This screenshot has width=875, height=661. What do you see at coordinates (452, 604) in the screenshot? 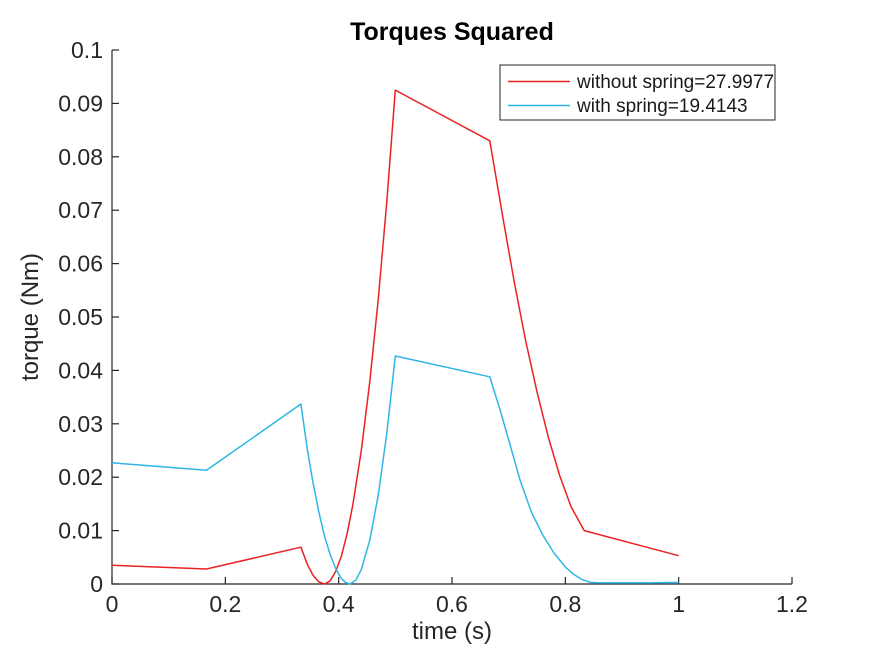
I see `x-tick-label: 0.6` at bounding box center [452, 604].